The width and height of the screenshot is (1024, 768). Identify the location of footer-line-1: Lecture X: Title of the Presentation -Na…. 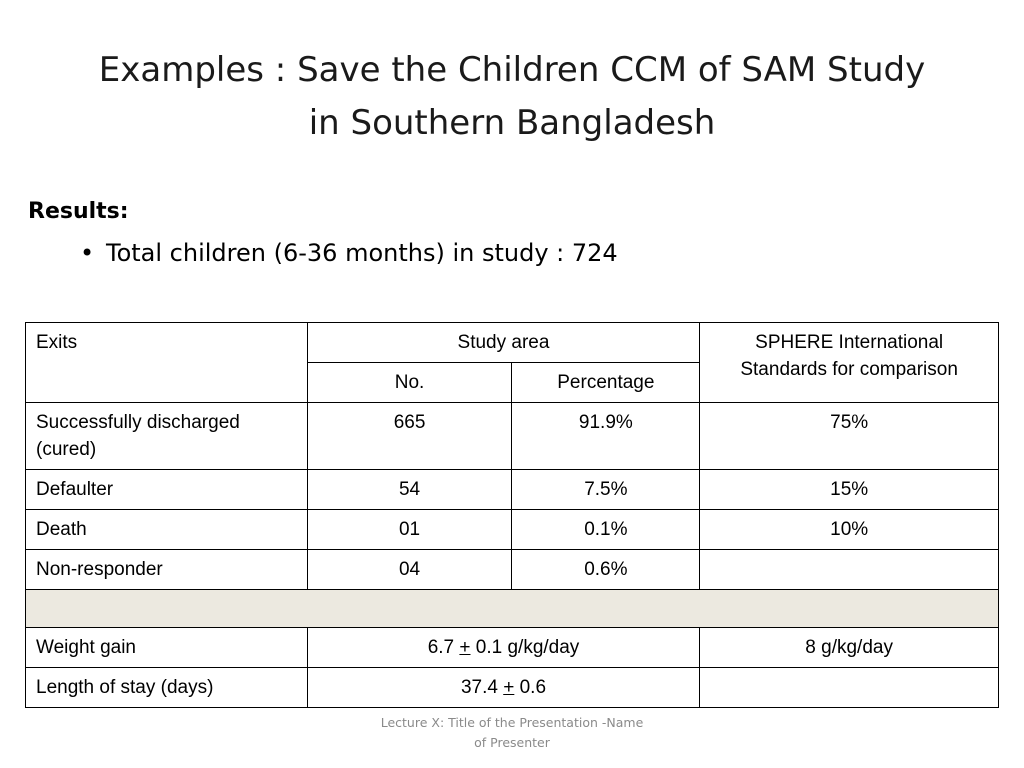
(512, 722).